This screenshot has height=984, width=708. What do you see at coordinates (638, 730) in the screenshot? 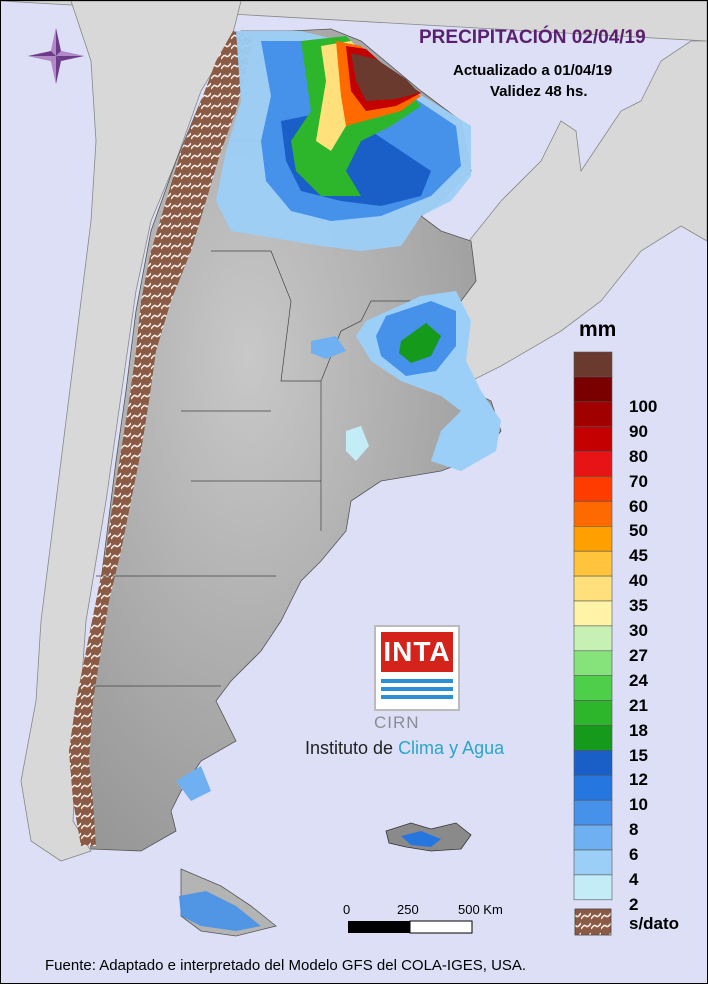
I see `legend-label: 18` at bounding box center [638, 730].